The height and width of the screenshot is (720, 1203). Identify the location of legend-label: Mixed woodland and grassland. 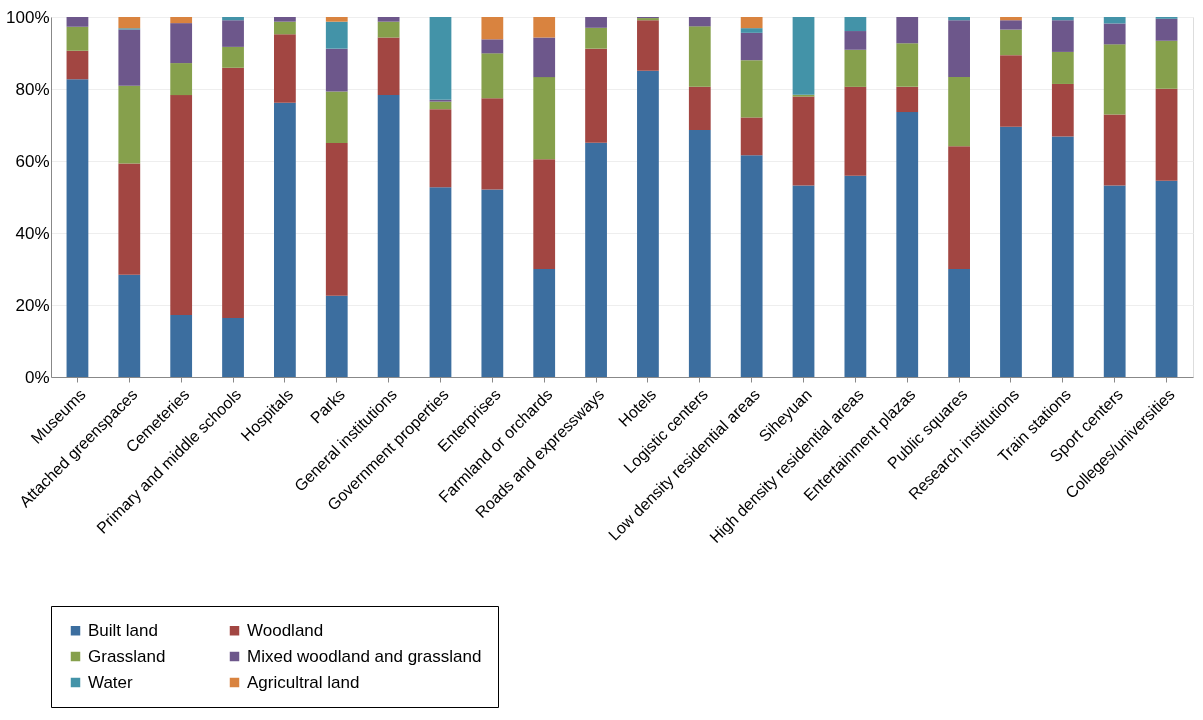
(364, 656).